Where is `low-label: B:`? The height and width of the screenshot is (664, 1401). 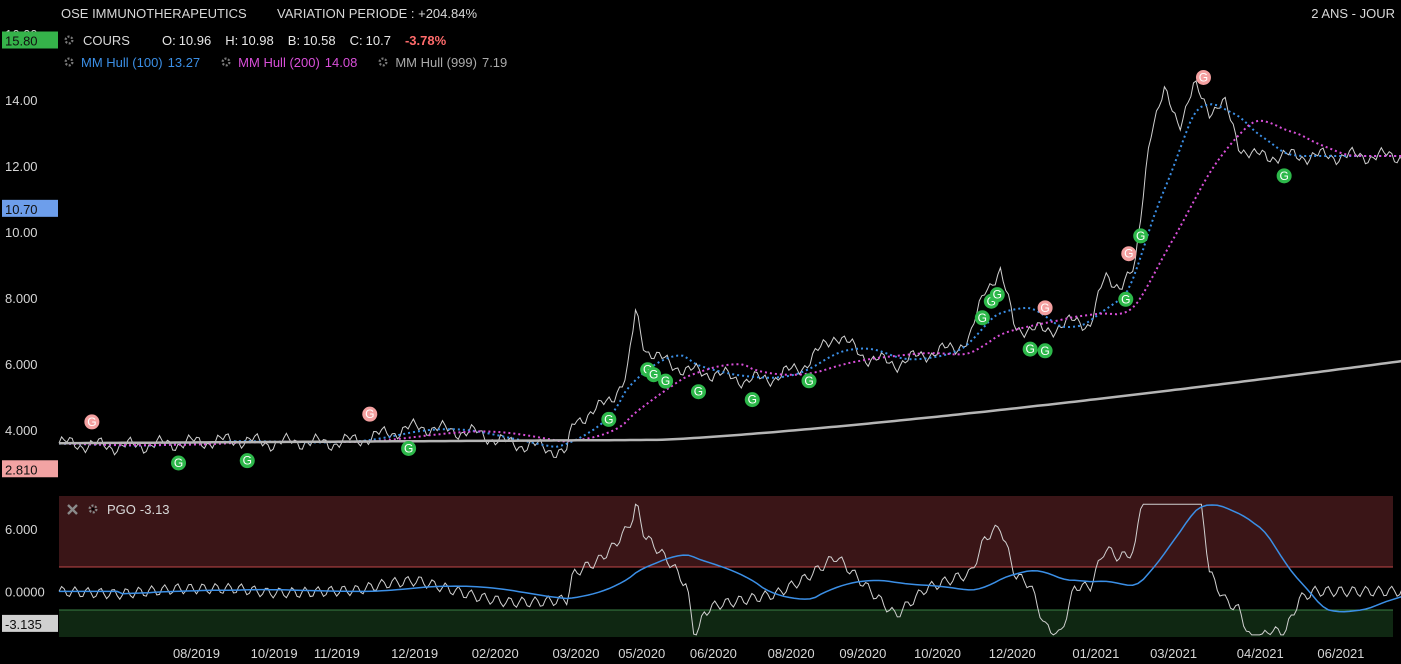 low-label: B: is located at coordinates (294, 40).